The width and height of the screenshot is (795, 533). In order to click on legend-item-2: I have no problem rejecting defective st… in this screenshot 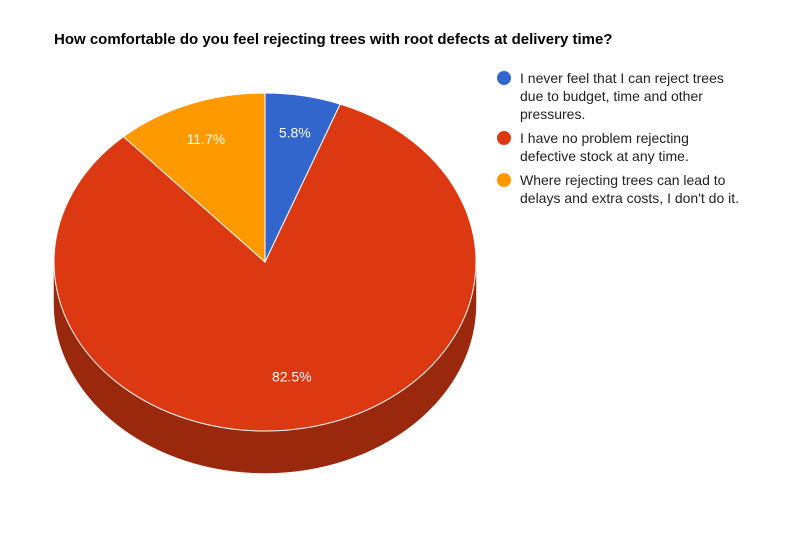, I will do `click(622, 147)`.